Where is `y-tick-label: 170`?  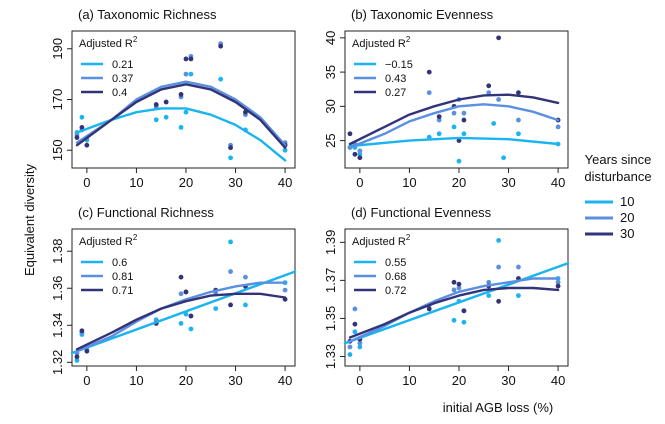 y-tick-label: 170 is located at coordinates (57, 100).